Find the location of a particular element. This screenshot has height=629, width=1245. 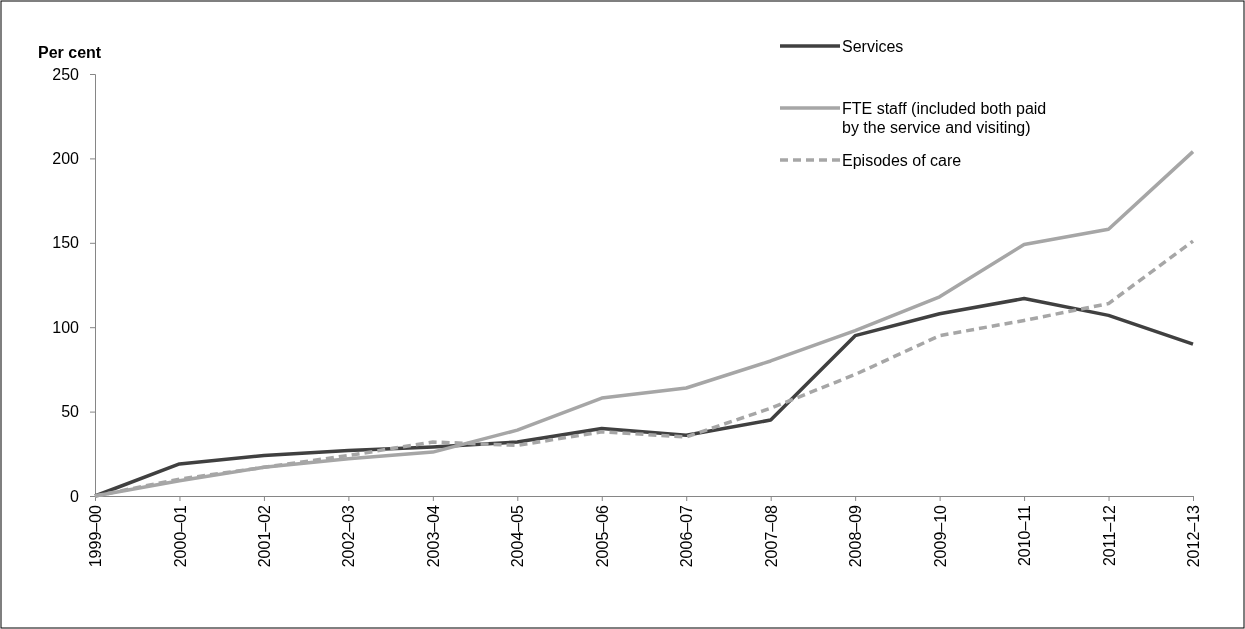

legend-label: Services is located at coordinates (873, 46).